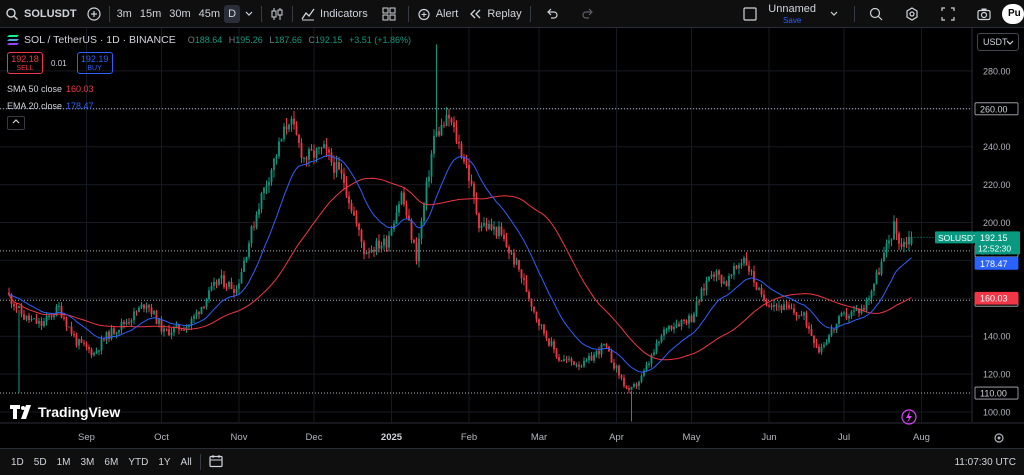 The image size is (1024, 475). What do you see at coordinates (186, 462) in the screenshot?
I see `range-all: All` at bounding box center [186, 462].